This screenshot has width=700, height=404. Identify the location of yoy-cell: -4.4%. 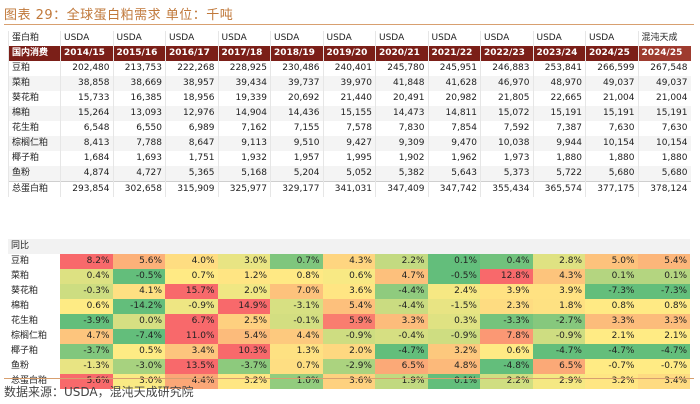
(401, 291).